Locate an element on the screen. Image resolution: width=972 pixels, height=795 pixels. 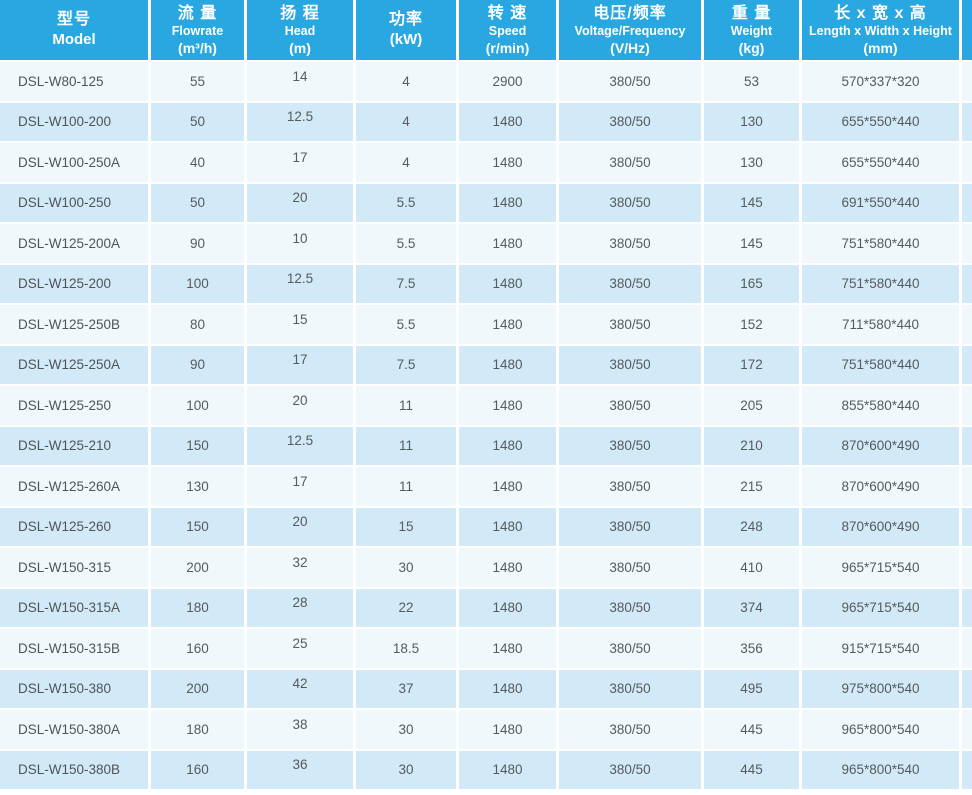
model-cell: DSL-W125-250A is located at coordinates (75, 365).